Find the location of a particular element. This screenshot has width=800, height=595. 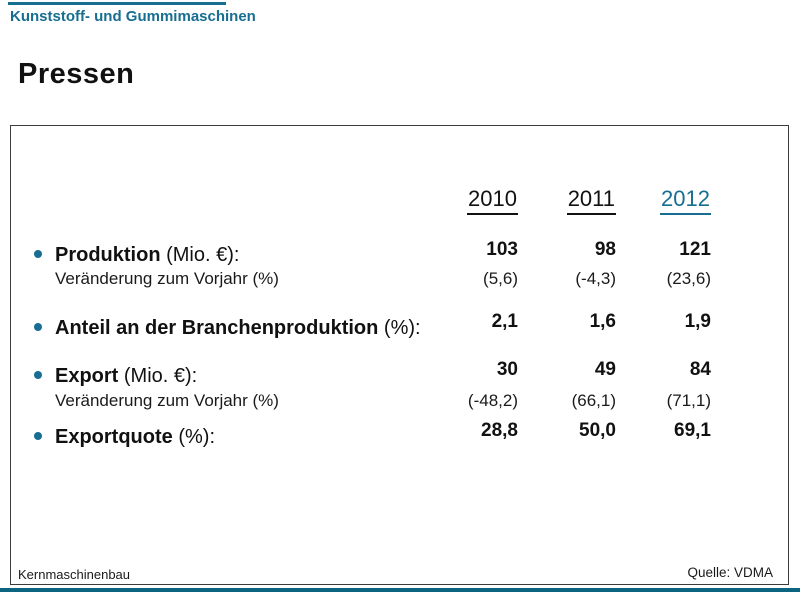

value-produktion-2012: 121 is located at coordinates (695, 249).